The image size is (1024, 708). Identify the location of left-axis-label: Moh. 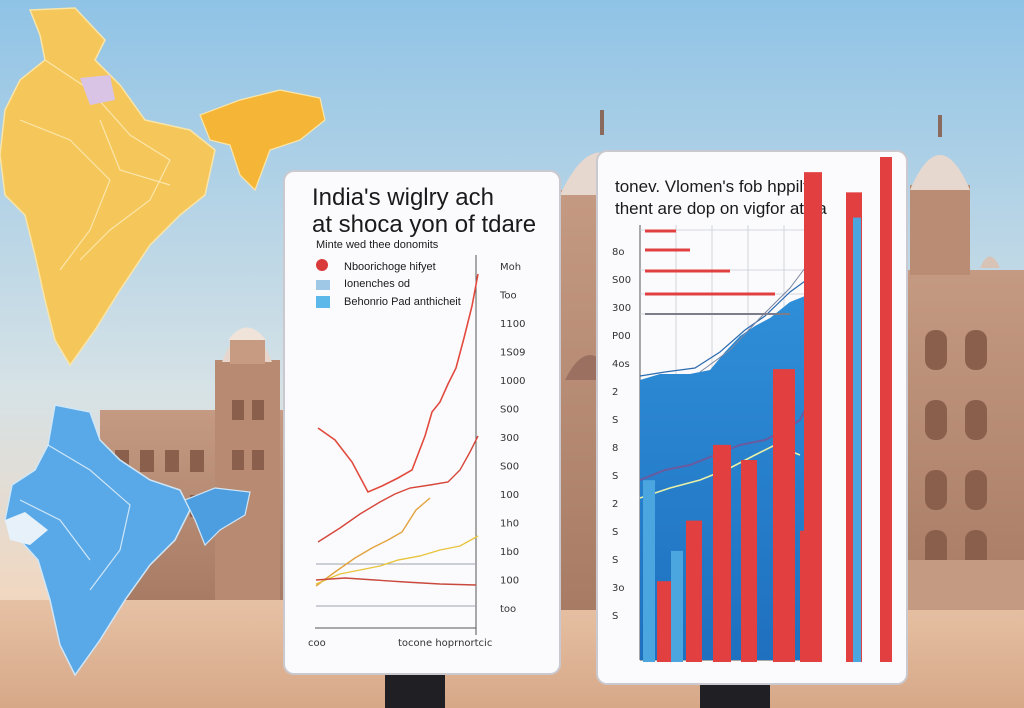
(510, 267).